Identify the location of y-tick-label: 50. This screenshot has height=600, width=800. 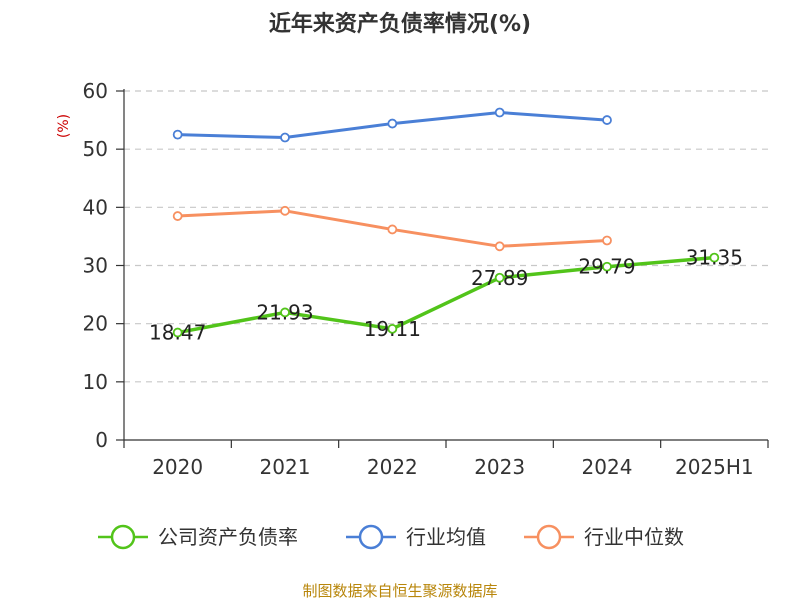
(95, 149).